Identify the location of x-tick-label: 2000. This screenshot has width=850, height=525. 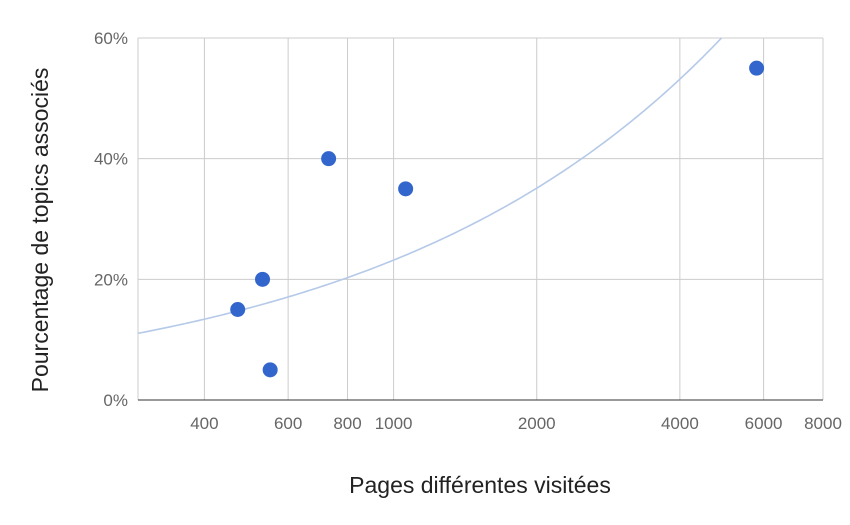
(537, 423).